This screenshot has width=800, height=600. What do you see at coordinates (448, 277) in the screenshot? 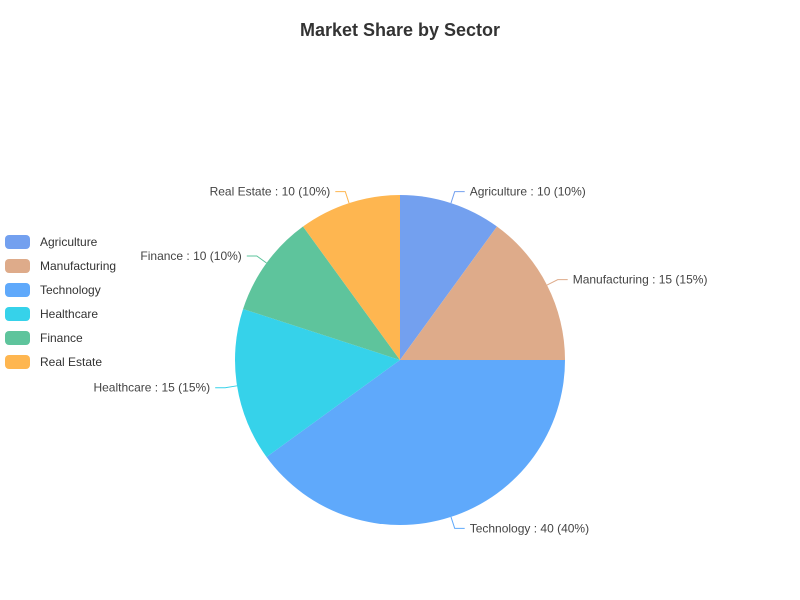
I see `pie-slice-agriculture` at bounding box center [448, 277].